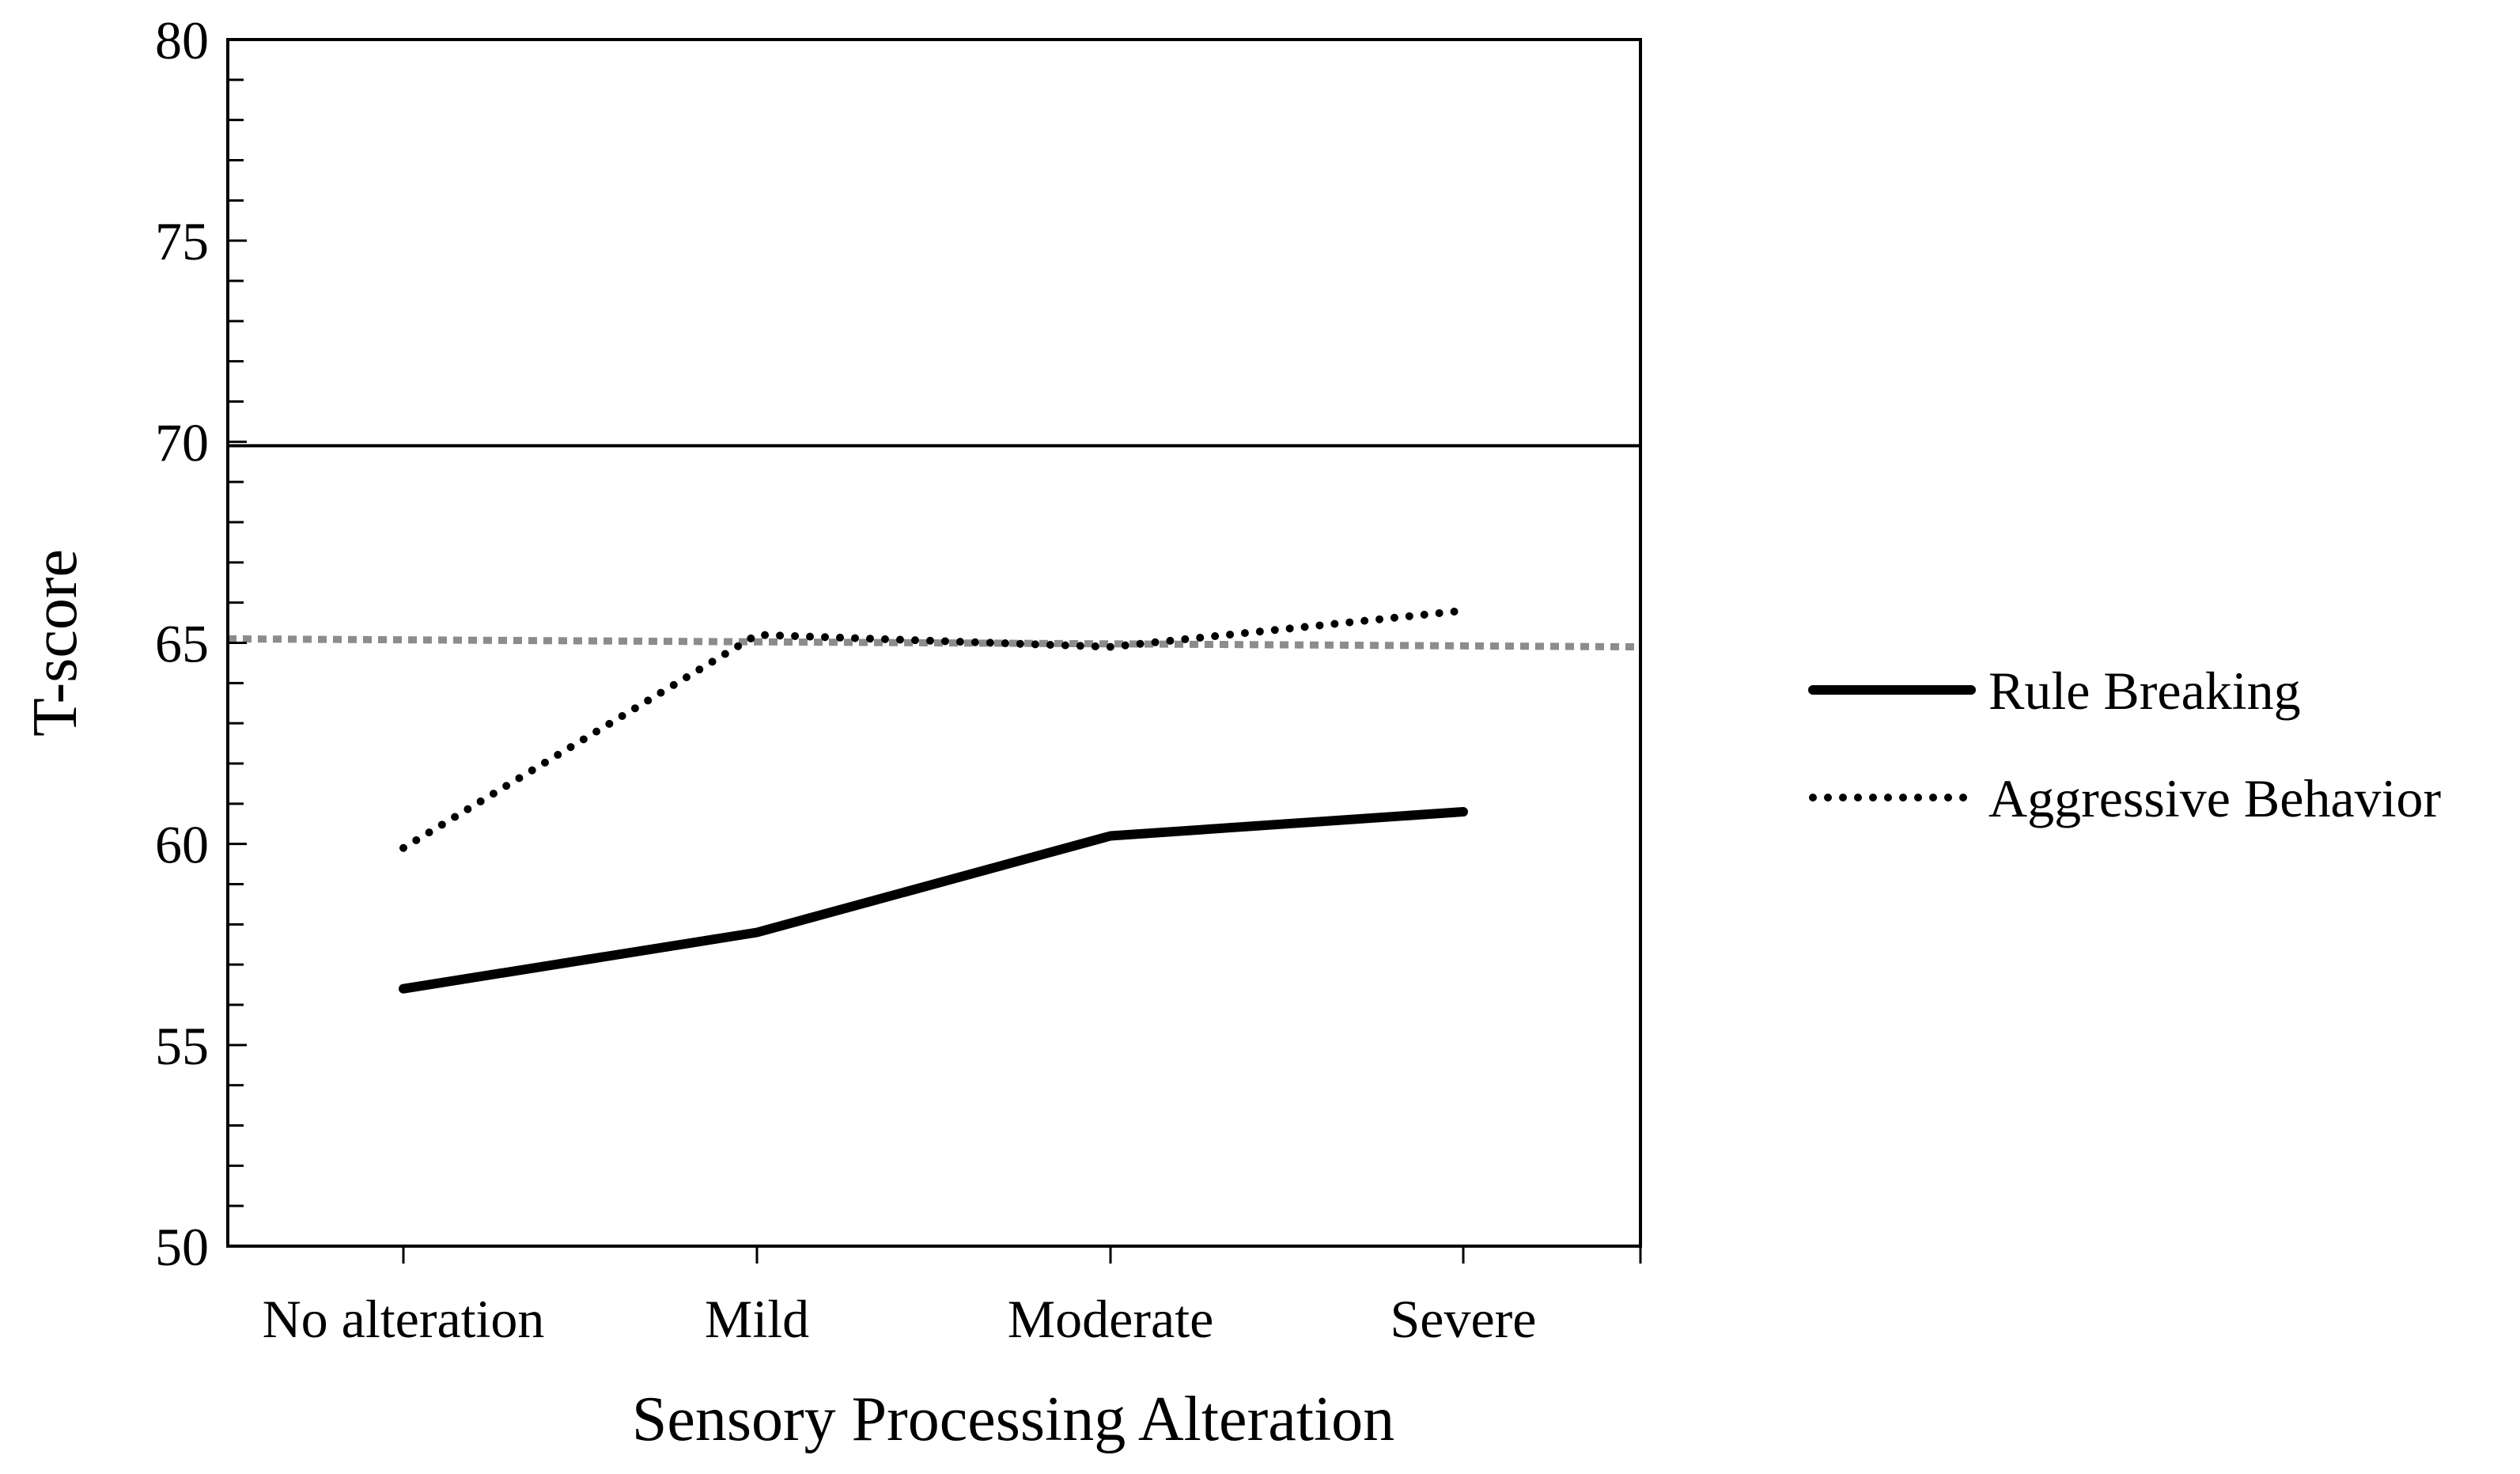 This screenshot has width=2520, height=1474. I want to click on y-axis-label: T-score, so click(56, 643).